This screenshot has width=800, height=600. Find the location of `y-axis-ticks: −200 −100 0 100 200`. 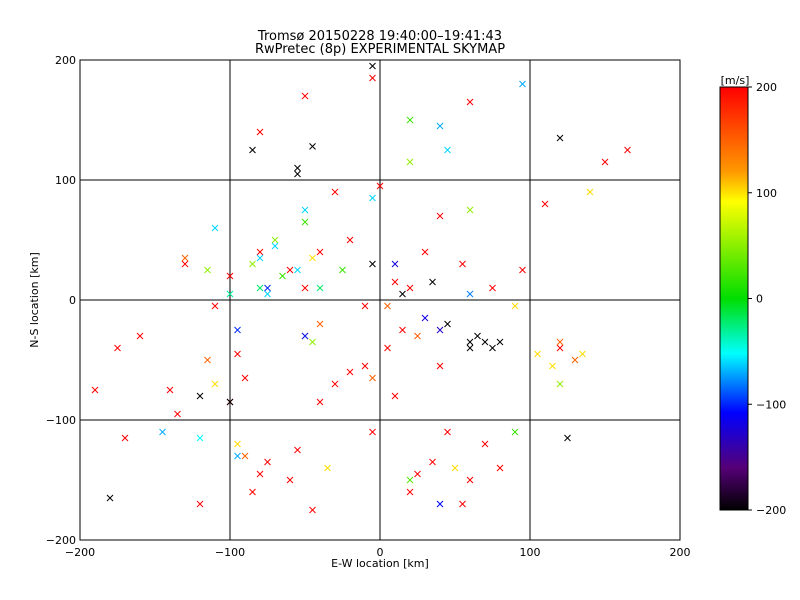

y-axis-ticks: −200 −100 0 100 200 is located at coordinates (61, 300).